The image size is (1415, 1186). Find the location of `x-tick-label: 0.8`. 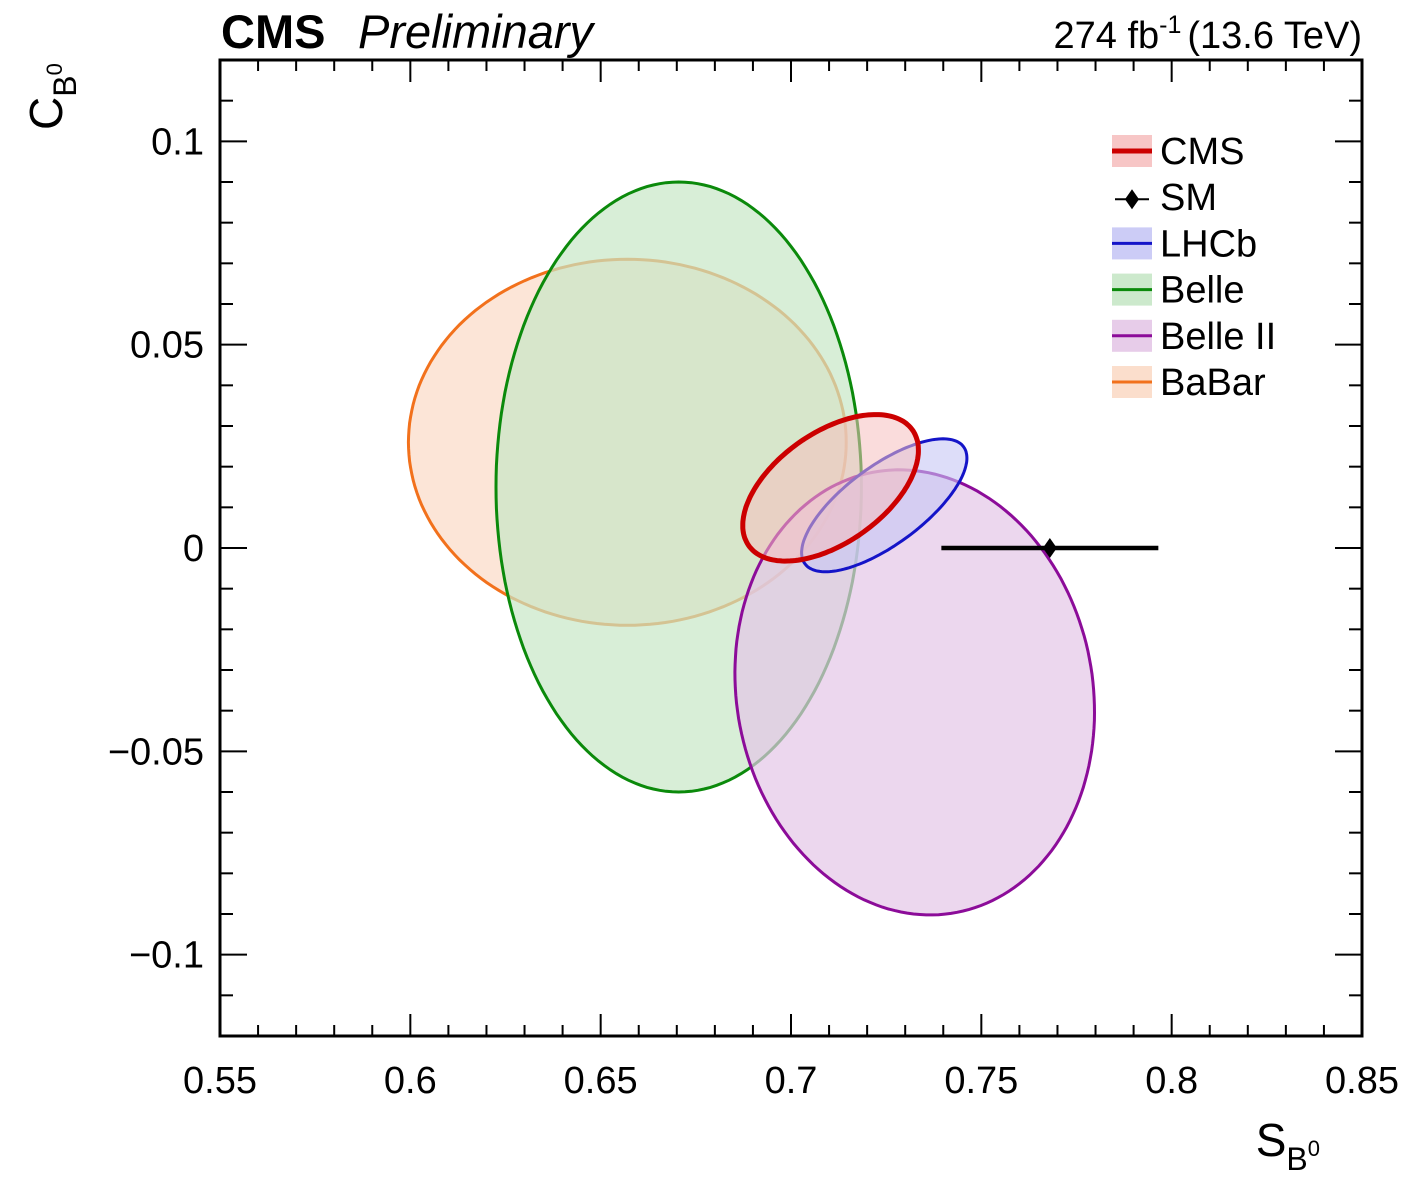

x-tick-label: 0.8 is located at coordinates (1171, 1081).